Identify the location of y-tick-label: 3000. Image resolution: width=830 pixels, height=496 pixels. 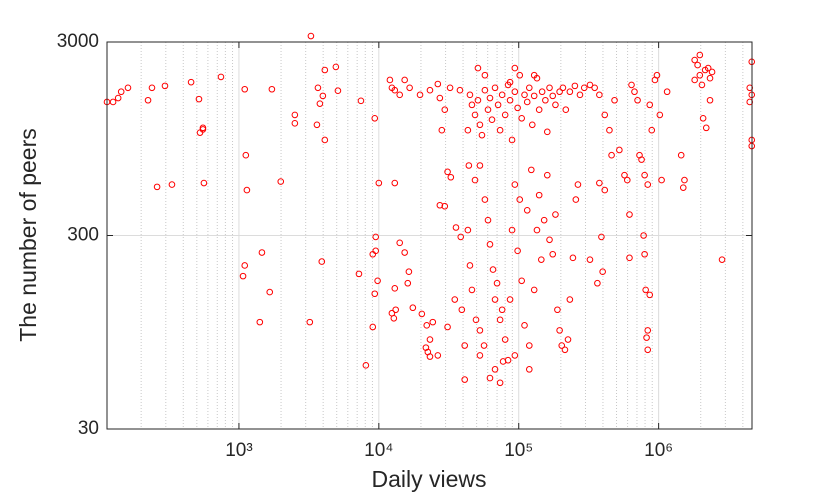
(78, 41).